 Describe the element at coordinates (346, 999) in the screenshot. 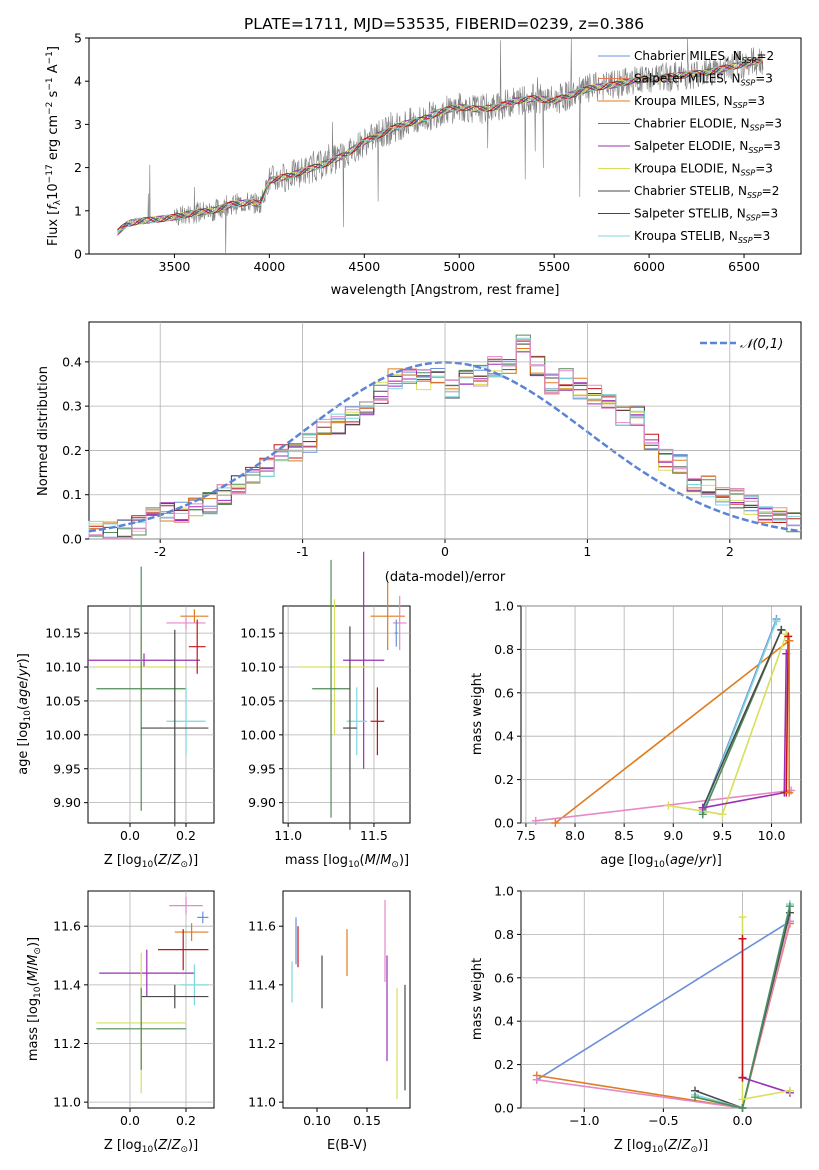

I see `mass-ebv-axes` at that location.